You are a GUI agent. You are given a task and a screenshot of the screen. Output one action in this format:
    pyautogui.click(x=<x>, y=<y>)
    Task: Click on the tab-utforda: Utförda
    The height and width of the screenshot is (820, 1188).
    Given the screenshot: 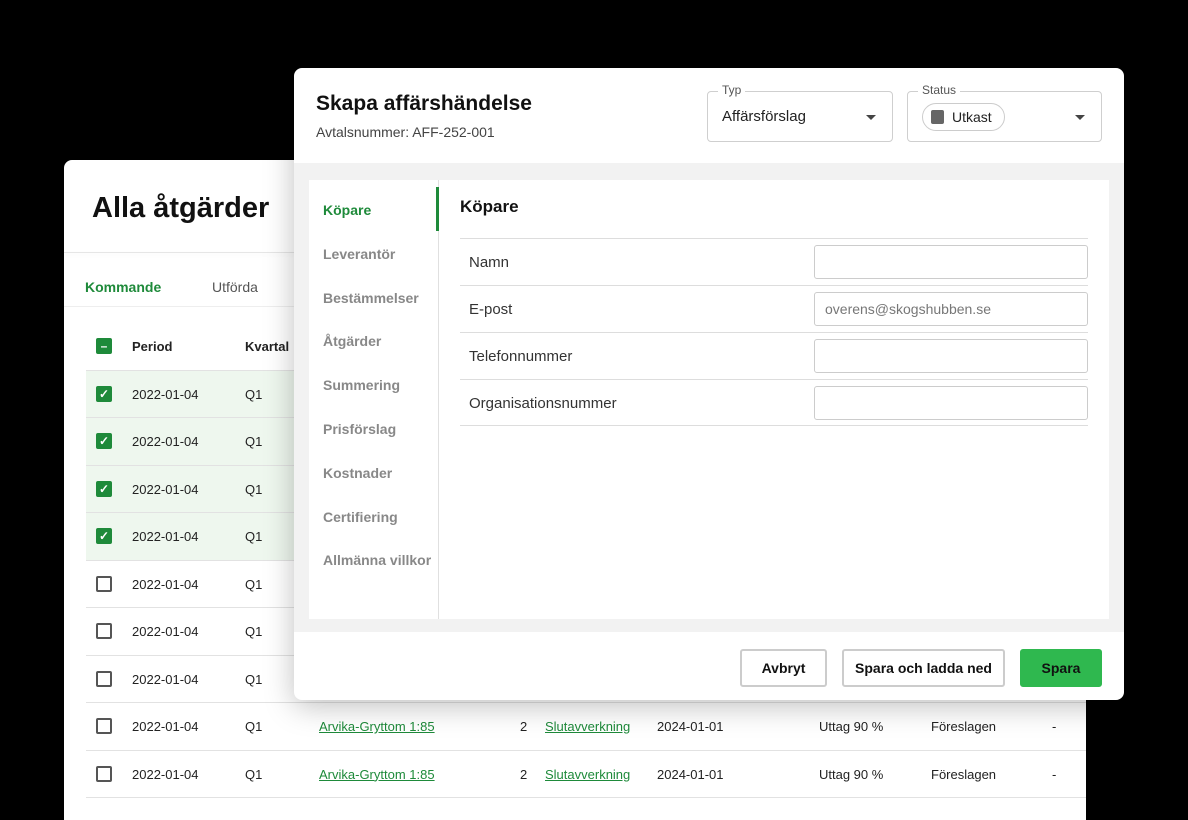 What is the action you would take?
    pyautogui.click(x=235, y=287)
    